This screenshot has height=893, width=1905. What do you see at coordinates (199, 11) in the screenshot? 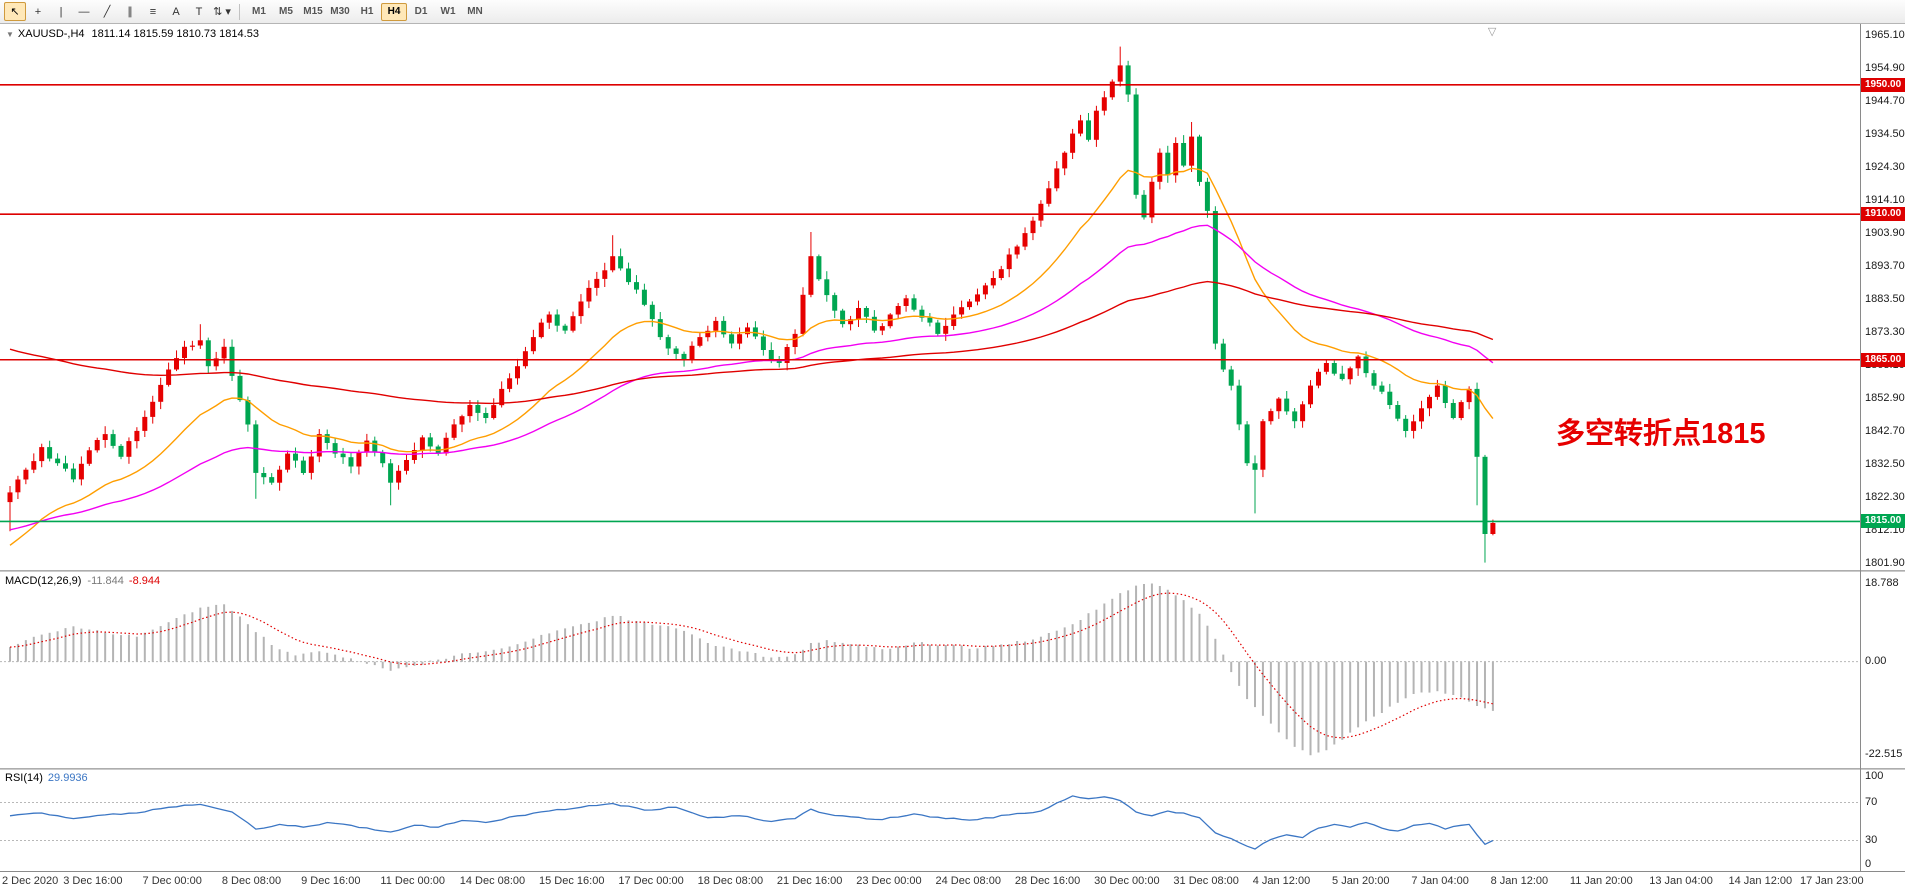
I see `tool-arrows-button: T` at bounding box center [199, 11].